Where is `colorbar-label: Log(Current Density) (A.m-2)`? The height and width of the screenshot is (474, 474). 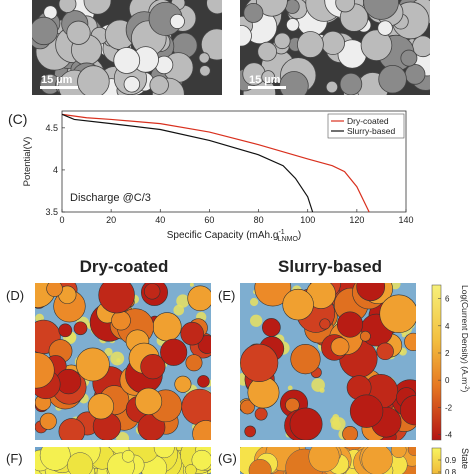 colorbar-label: Log(Current Density) (A.m-2) is located at coordinates (465, 339).